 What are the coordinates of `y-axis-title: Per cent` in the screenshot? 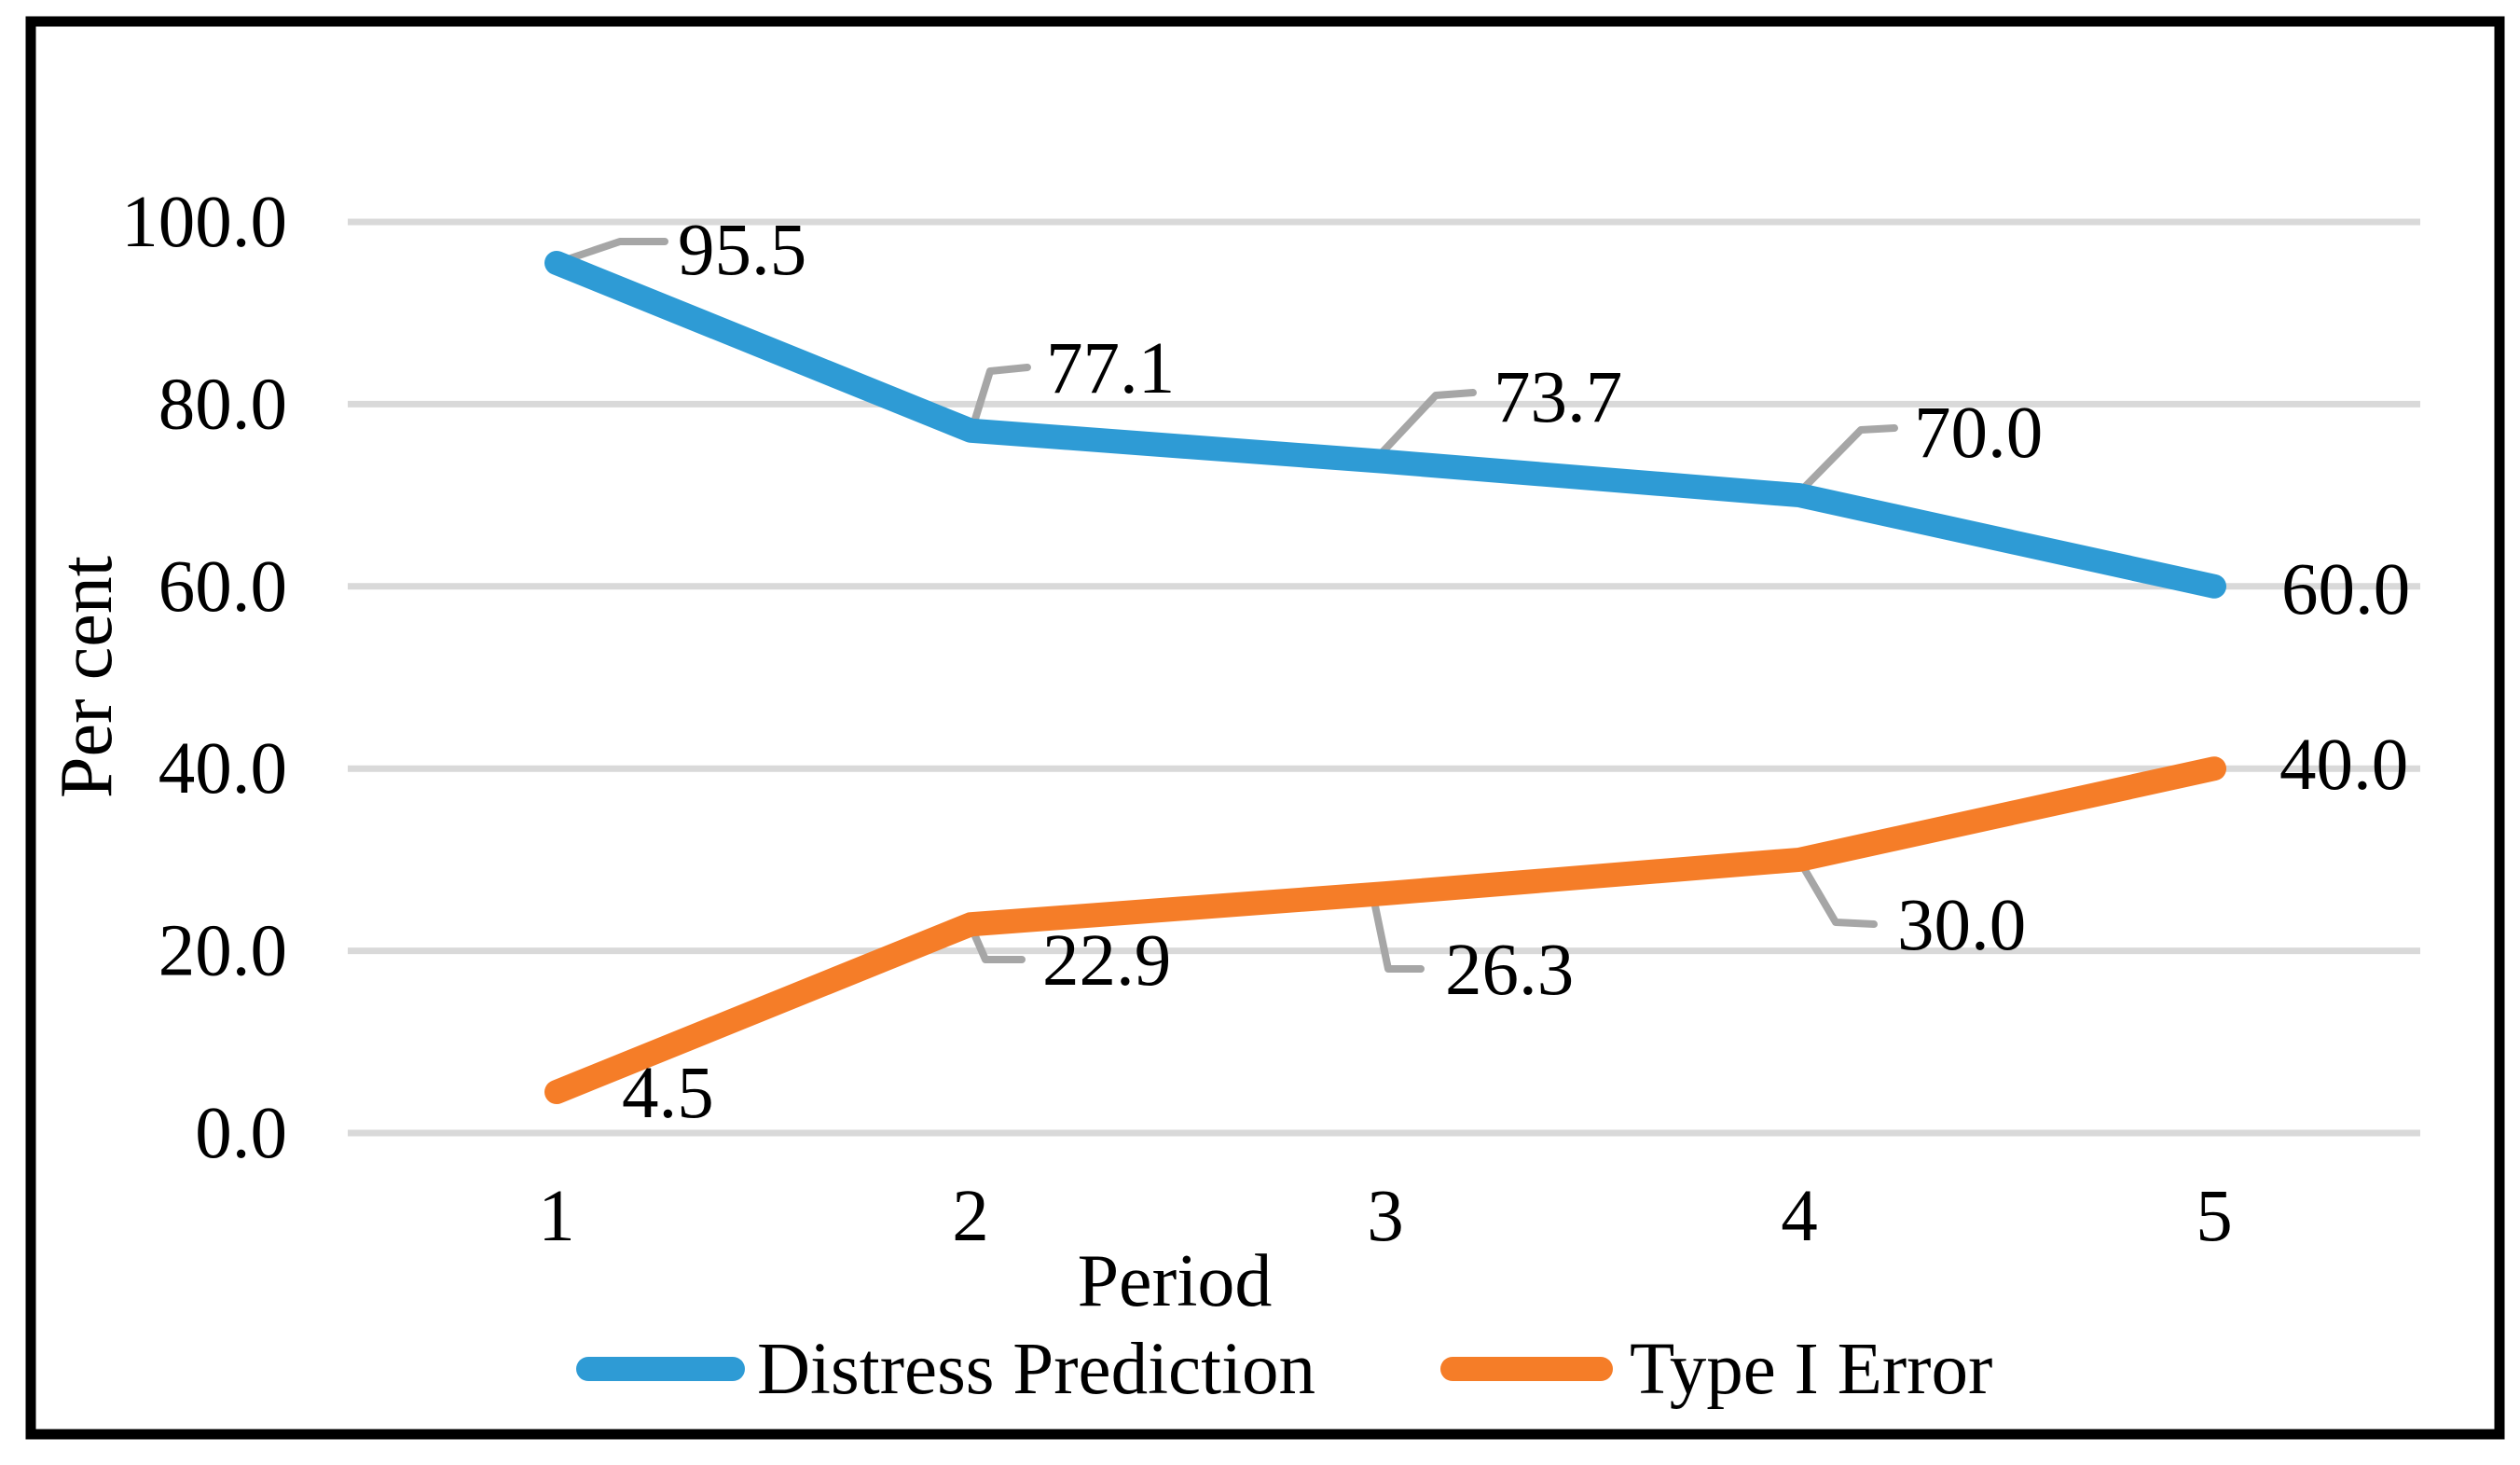 It's located at (87, 677).